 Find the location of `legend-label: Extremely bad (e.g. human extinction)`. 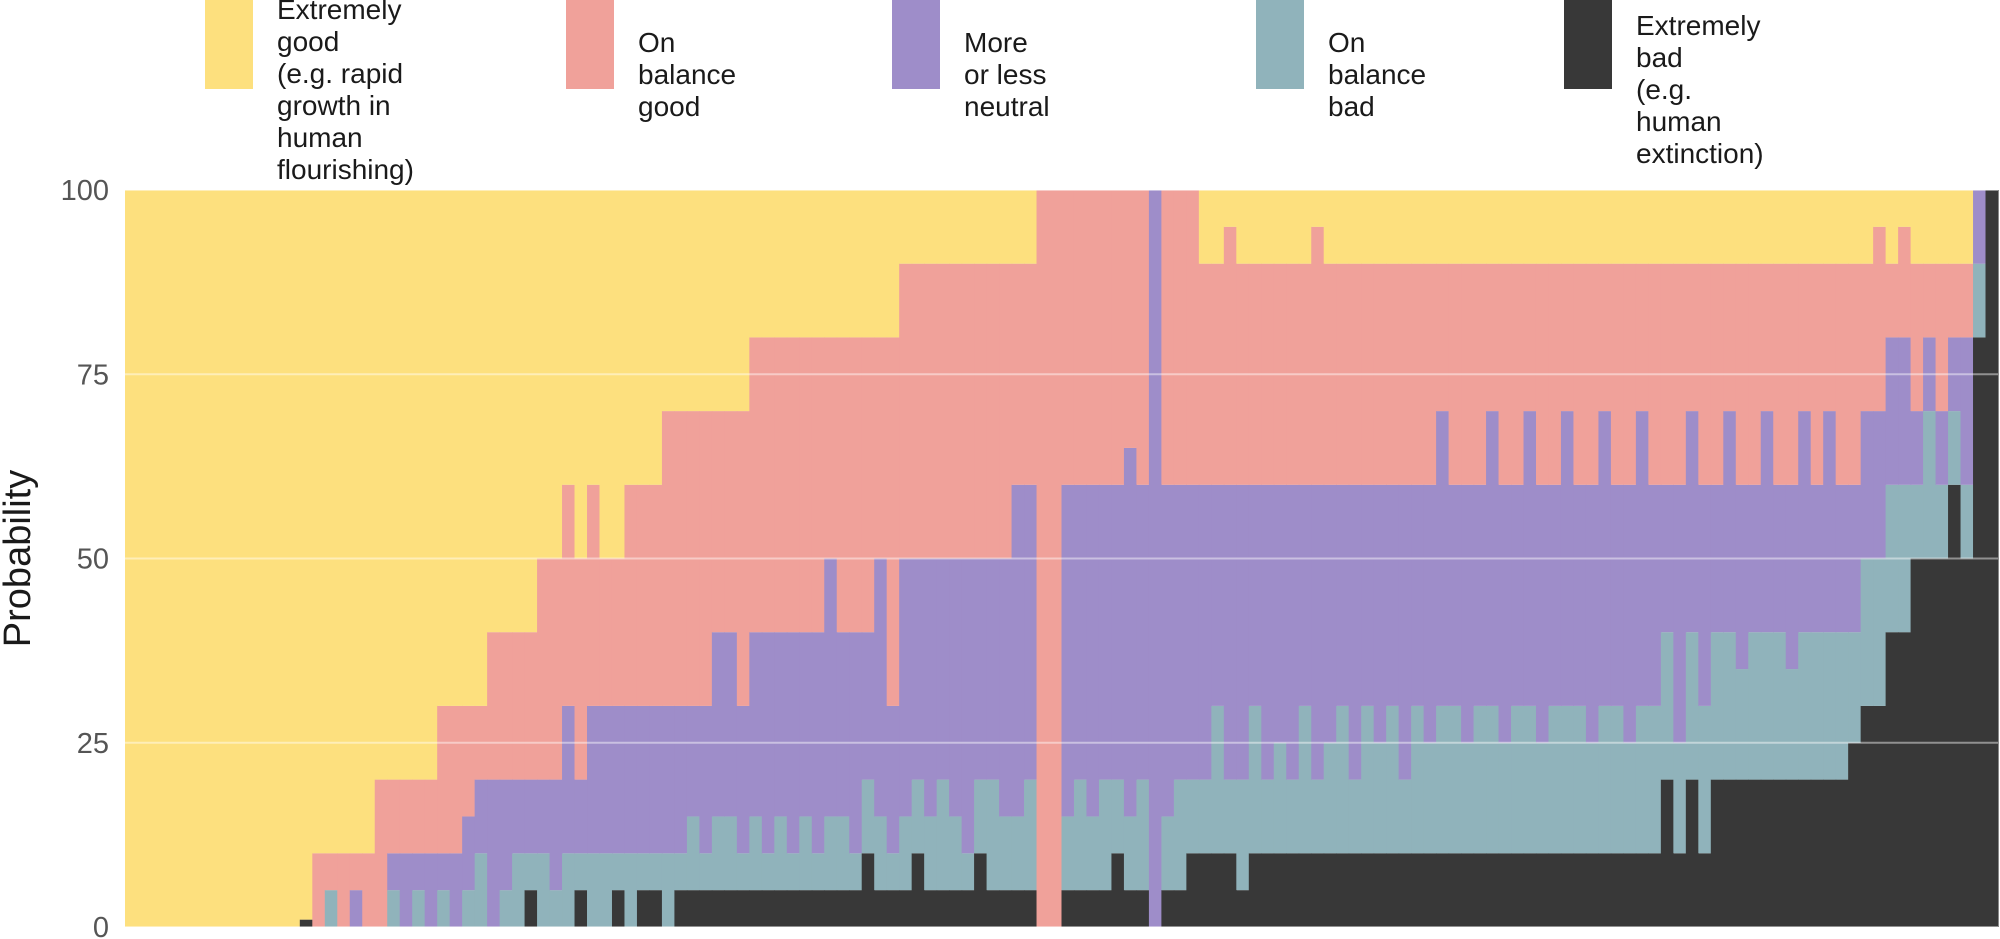

legend-label: Extremely bad (e.g. human extinction) is located at coordinates (1700, 89).